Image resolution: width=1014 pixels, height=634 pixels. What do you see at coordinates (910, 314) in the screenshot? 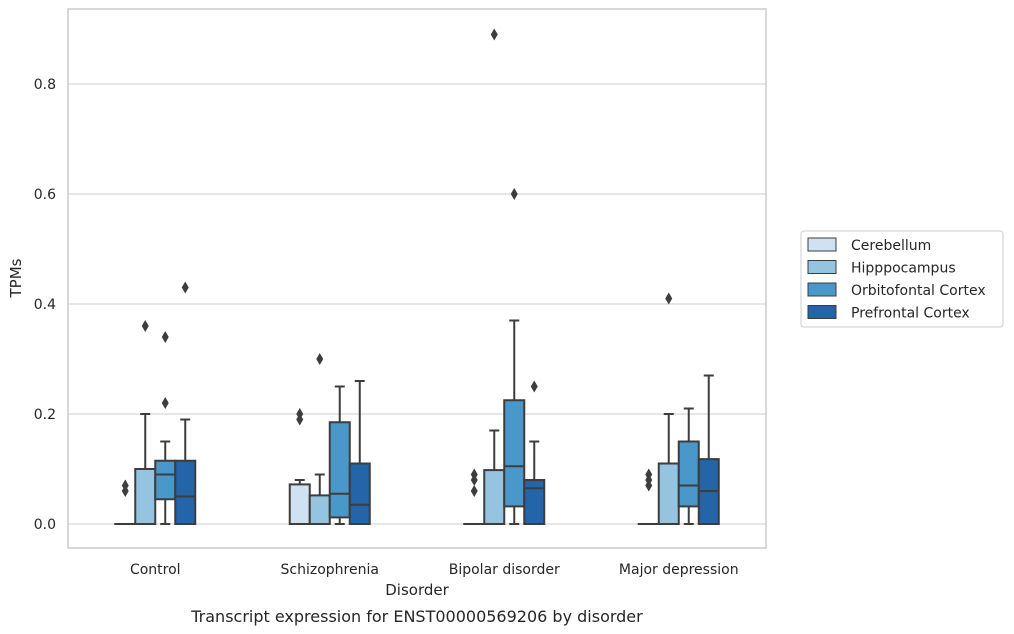
I see `legend-label: Prefrontal Cortex` at bounding box center [910, 314].